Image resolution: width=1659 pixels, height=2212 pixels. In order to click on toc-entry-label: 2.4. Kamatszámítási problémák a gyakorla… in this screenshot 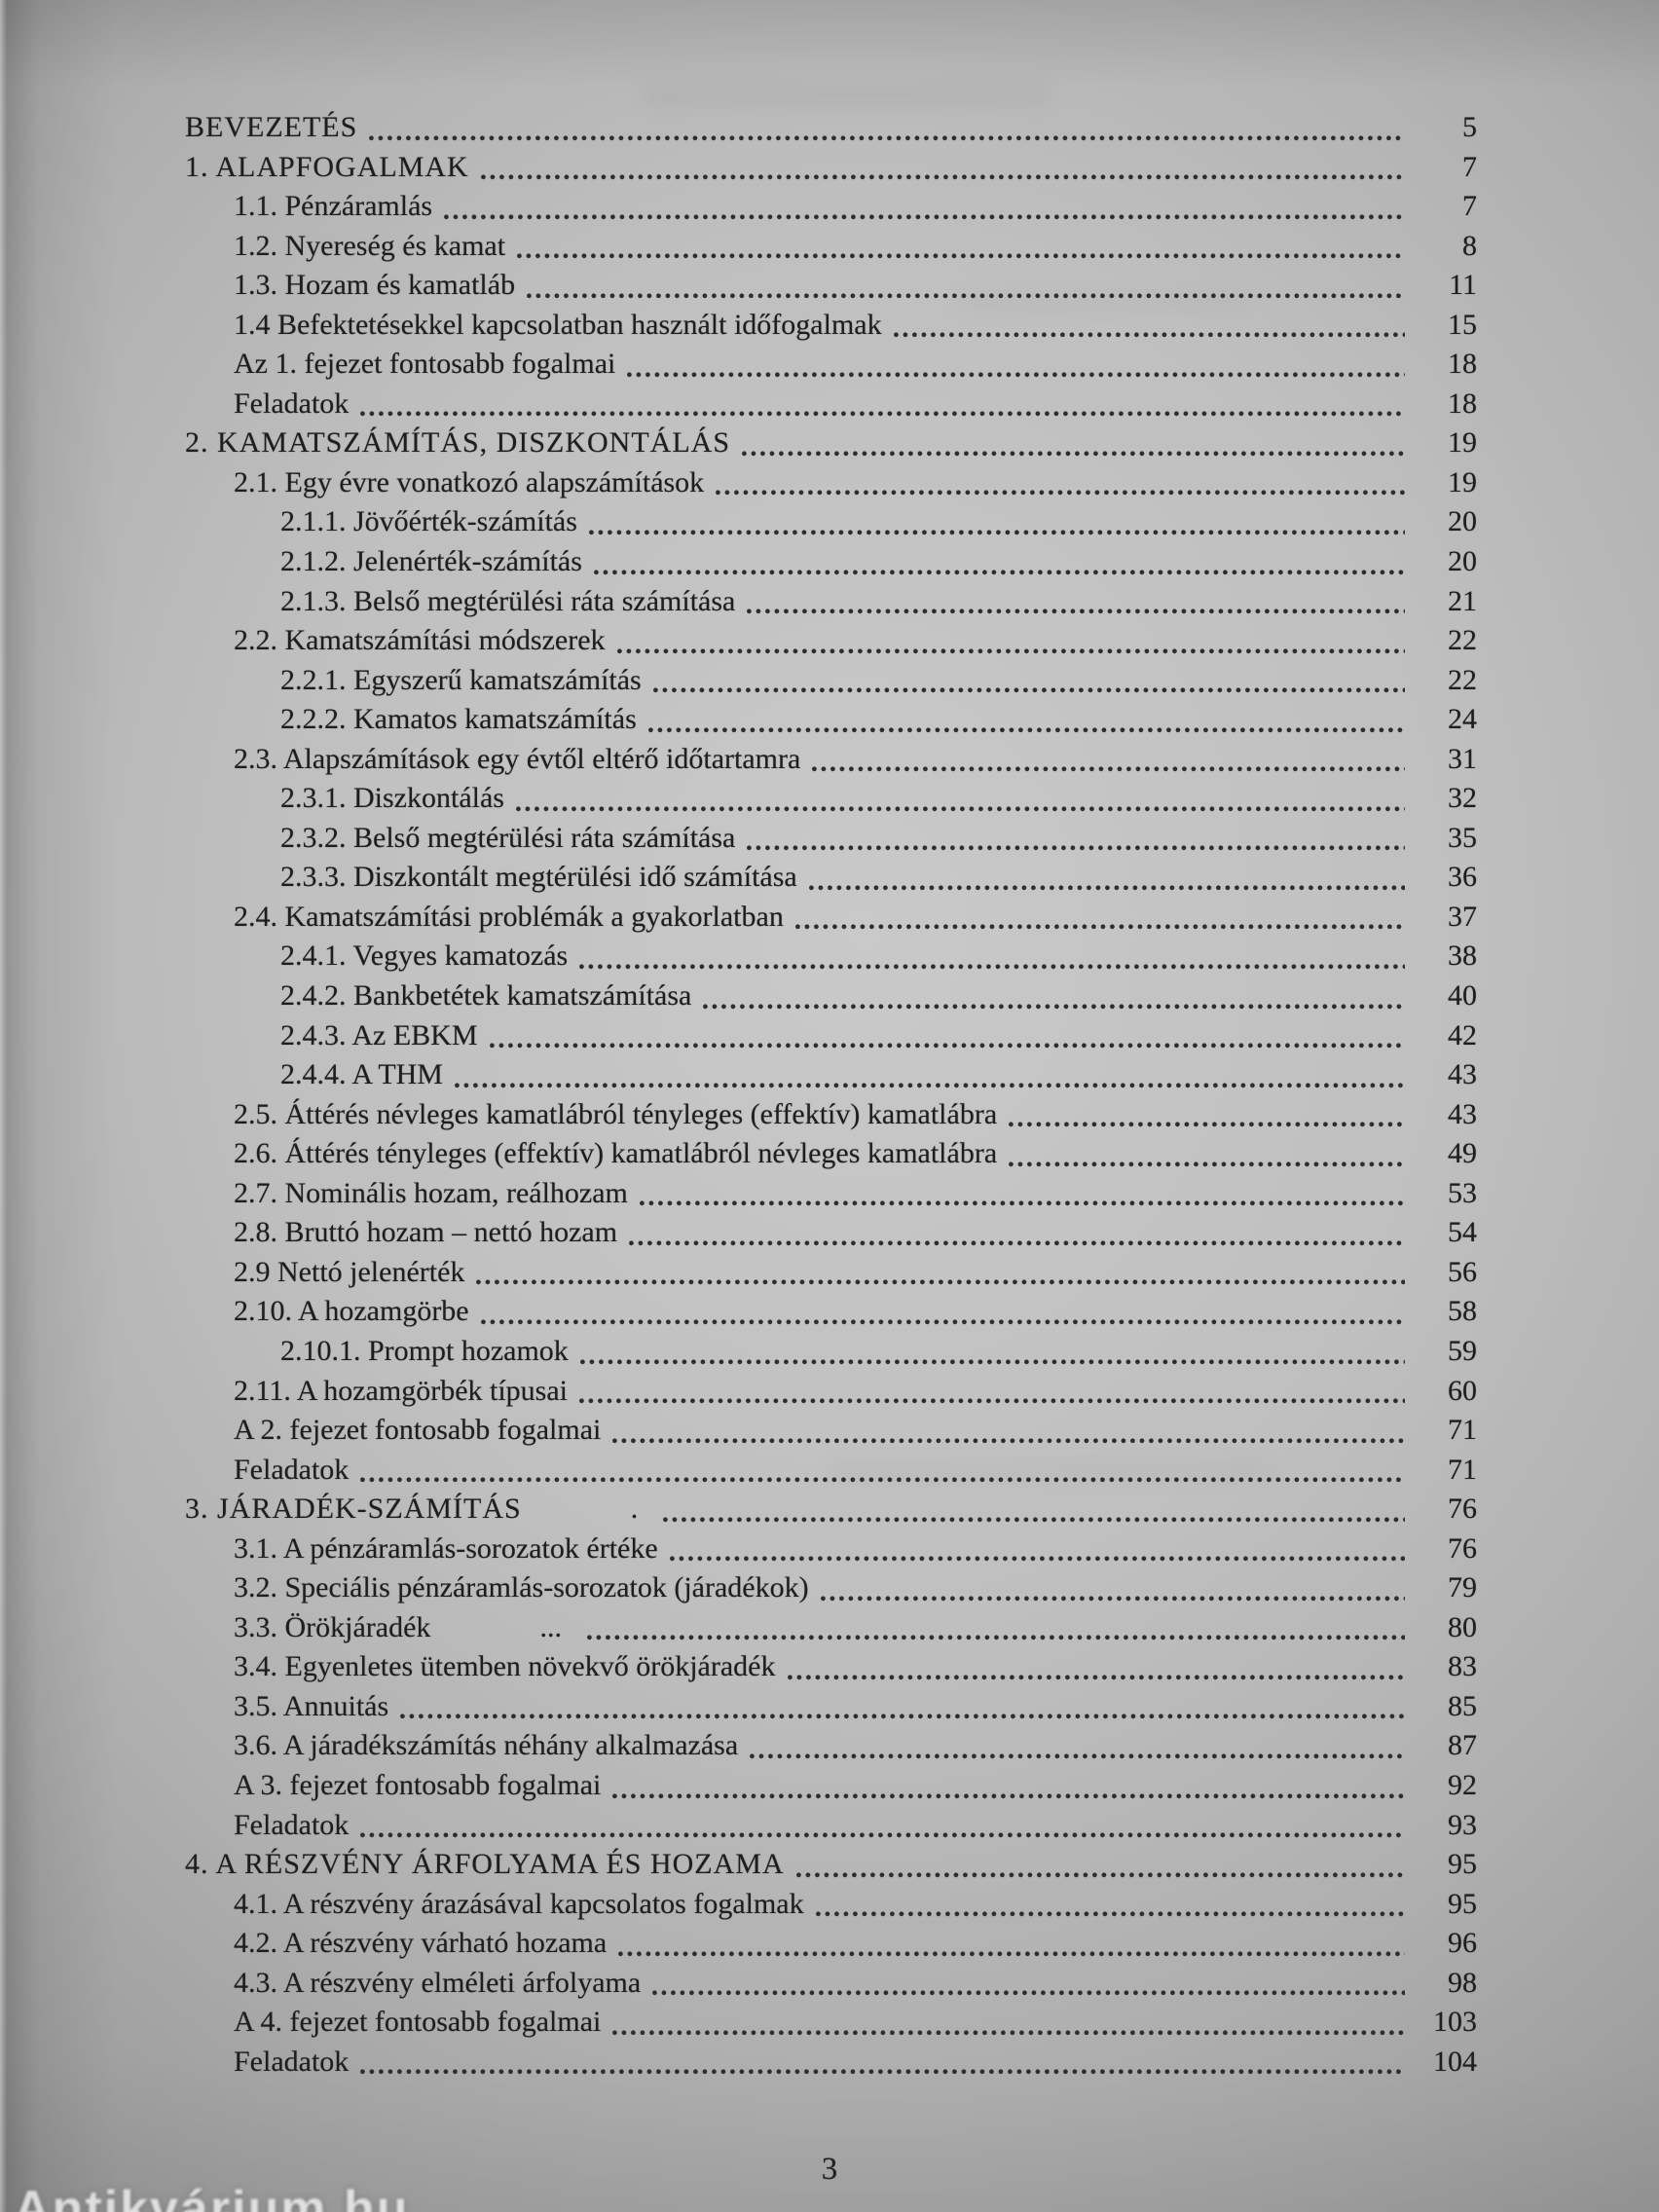, I will do `click(509, 916)`.